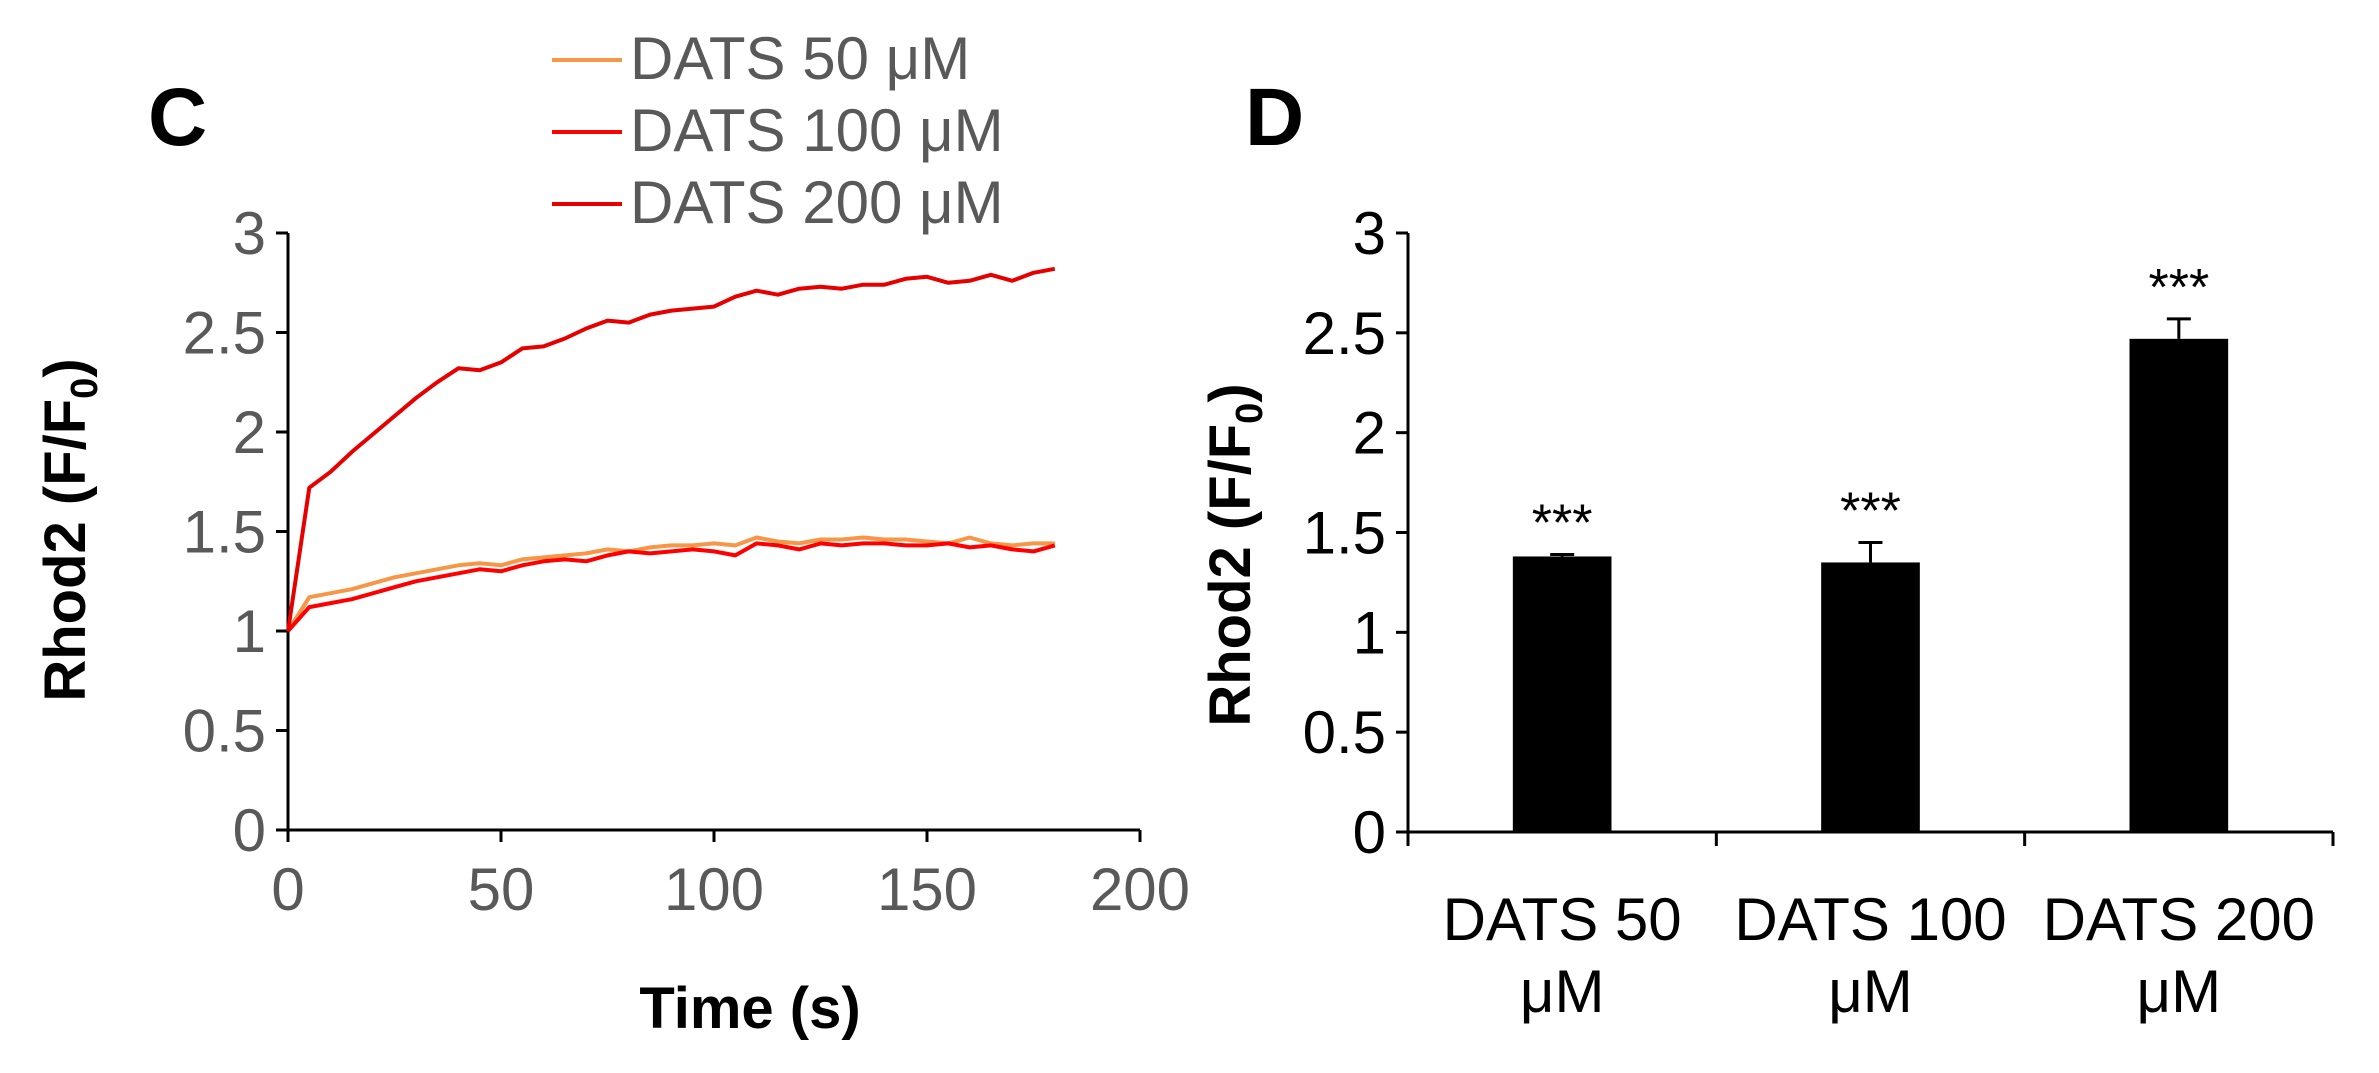 This screenshot has height=1073, width=2379. What do you see at coordinates (1344, 732) in the screenshot?
I see `panel-d-y-tick-label: 0.5` at bounding box center [1344, 732].